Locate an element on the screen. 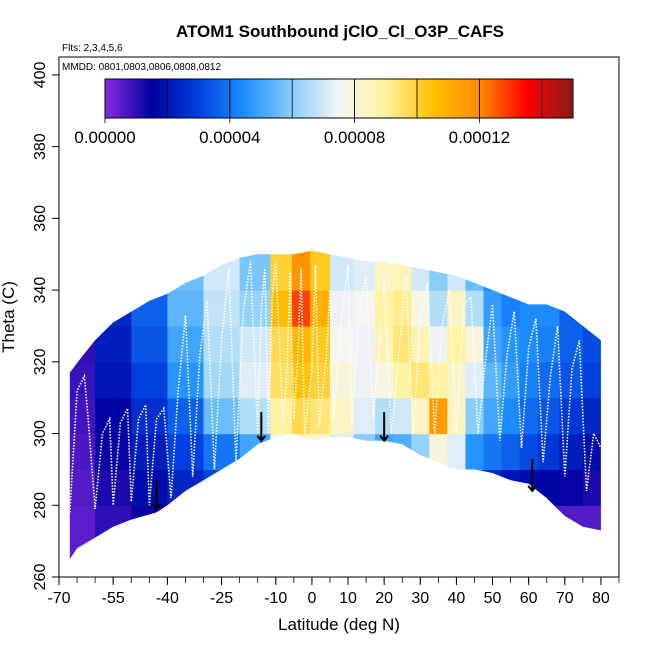 Image resolution: width=650 pixels, height=650 pixels. x-tick-label: 0 is located at coordinates (311, 598).